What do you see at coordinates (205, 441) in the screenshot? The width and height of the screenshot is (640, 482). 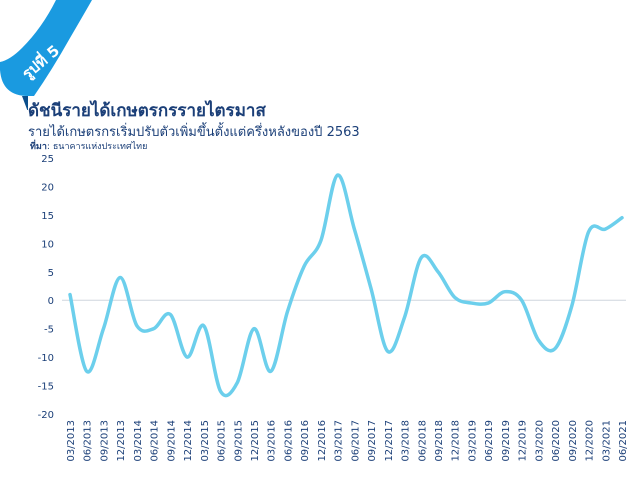 I see `x-tick-label: 03/2015` at bounding box center [205, 441].